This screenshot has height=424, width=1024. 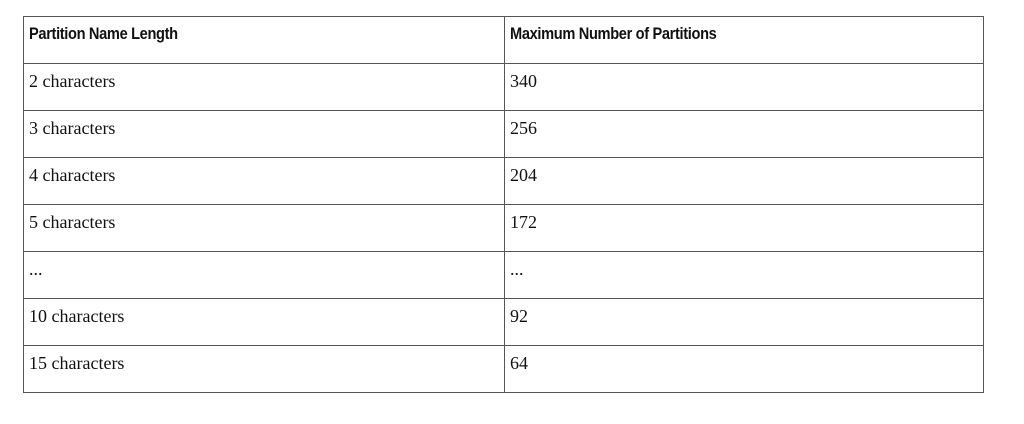 What do you see at coordinates (744, 87) in the screenshot?
I see `cell-max-partitions: 340` at bounding box center [744, 87].